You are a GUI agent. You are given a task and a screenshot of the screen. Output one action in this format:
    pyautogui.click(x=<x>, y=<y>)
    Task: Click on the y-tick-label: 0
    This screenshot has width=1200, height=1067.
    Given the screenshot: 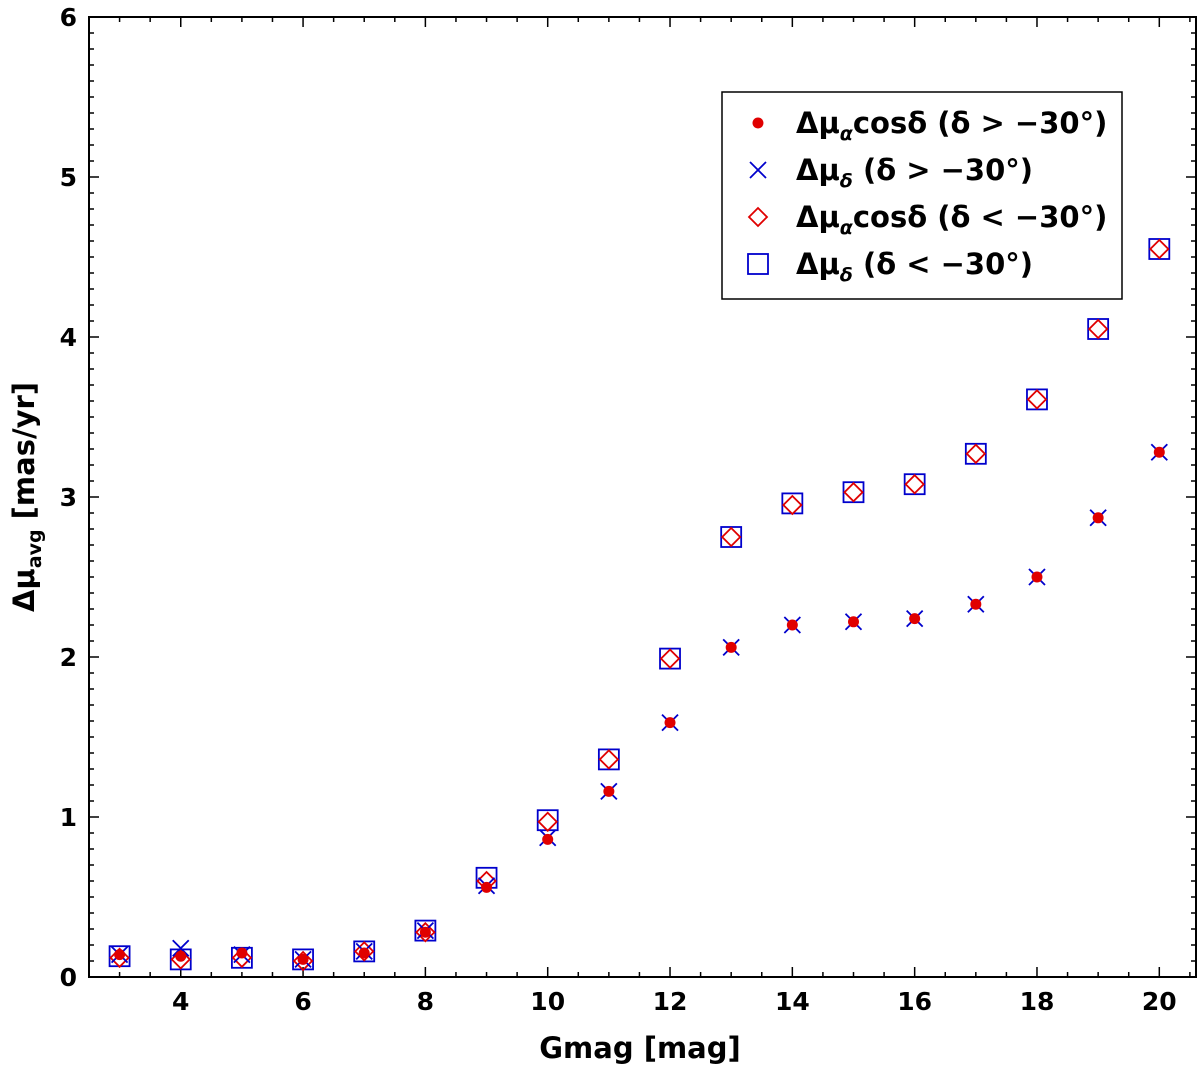 What is the action you would take?
    pyautogui.click(x=68, y=977)
    